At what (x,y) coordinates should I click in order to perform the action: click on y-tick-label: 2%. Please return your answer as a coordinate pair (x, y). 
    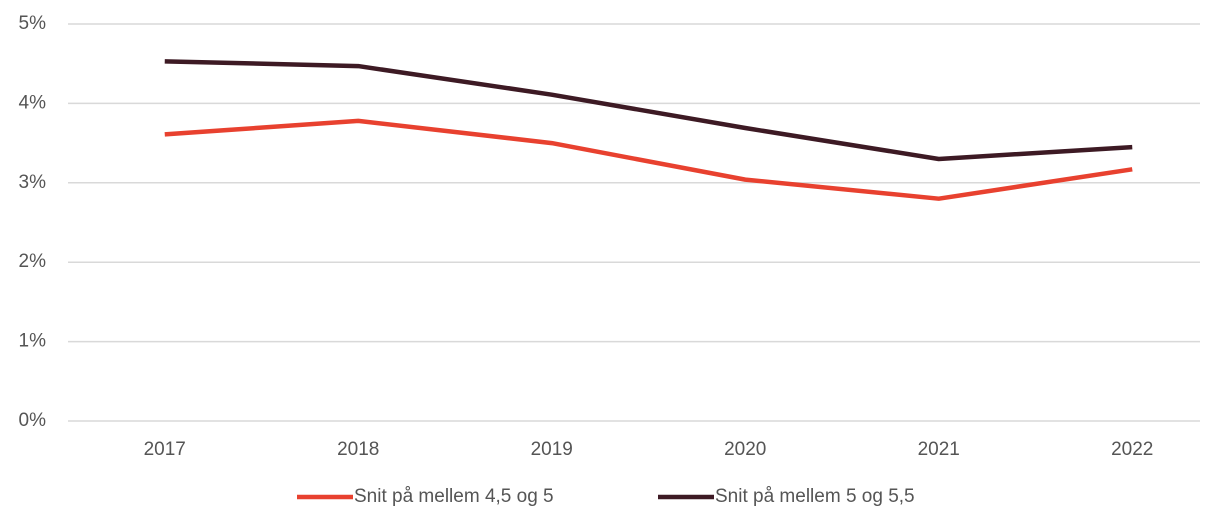
    Looking at the image, I should click on (33, 261).